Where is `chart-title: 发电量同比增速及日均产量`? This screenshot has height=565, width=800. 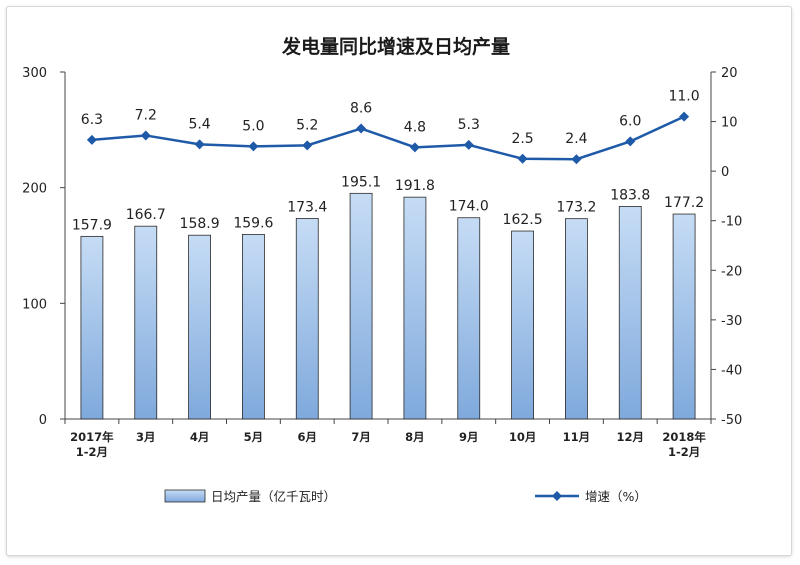
chart-title: 发电量同比增速及日均产量 is located at coordinates (395, 46).